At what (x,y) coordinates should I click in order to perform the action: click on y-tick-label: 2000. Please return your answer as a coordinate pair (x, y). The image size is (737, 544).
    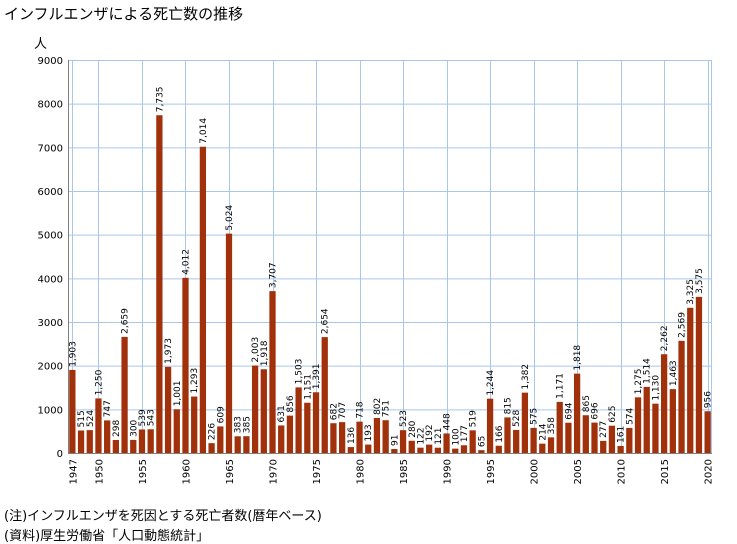
    Looking at the image, I should click on (50, 367).